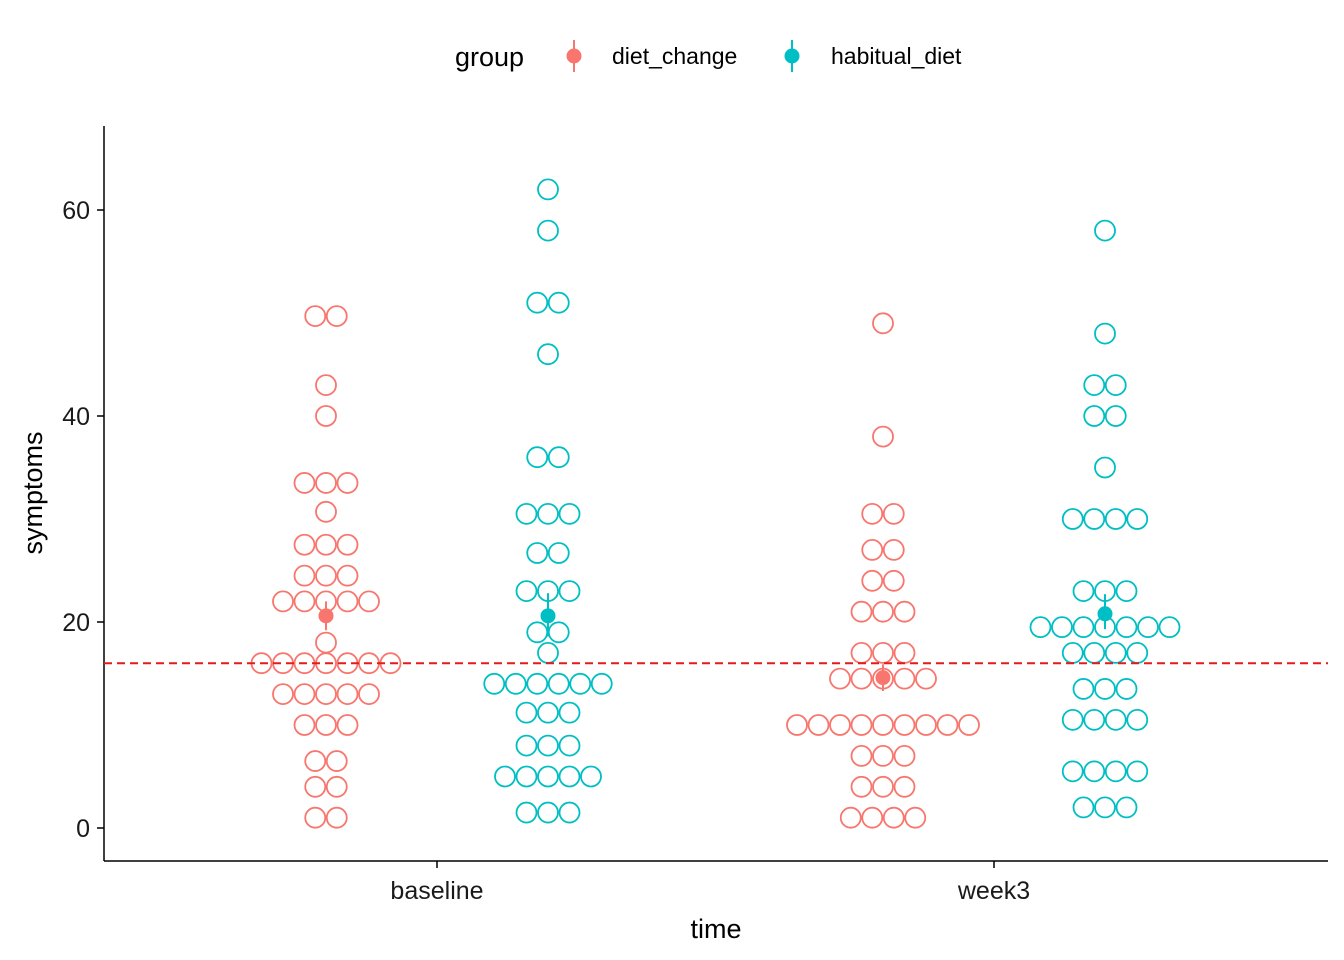 This screenshot has width=1344, height=960. I want to click on legend-entry-habitual-diet: habitual_diet, so click(873, 56).